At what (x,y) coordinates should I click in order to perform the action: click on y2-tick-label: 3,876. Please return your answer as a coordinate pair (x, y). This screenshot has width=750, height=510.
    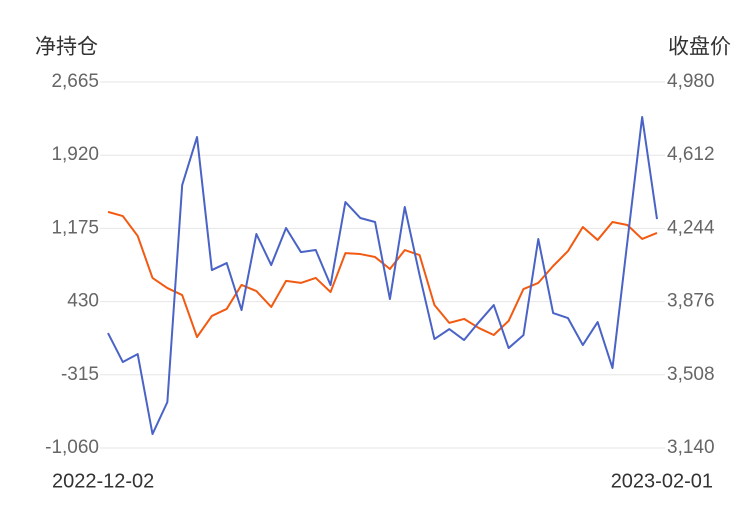
    Looking at the image, I should click on (691, 301).